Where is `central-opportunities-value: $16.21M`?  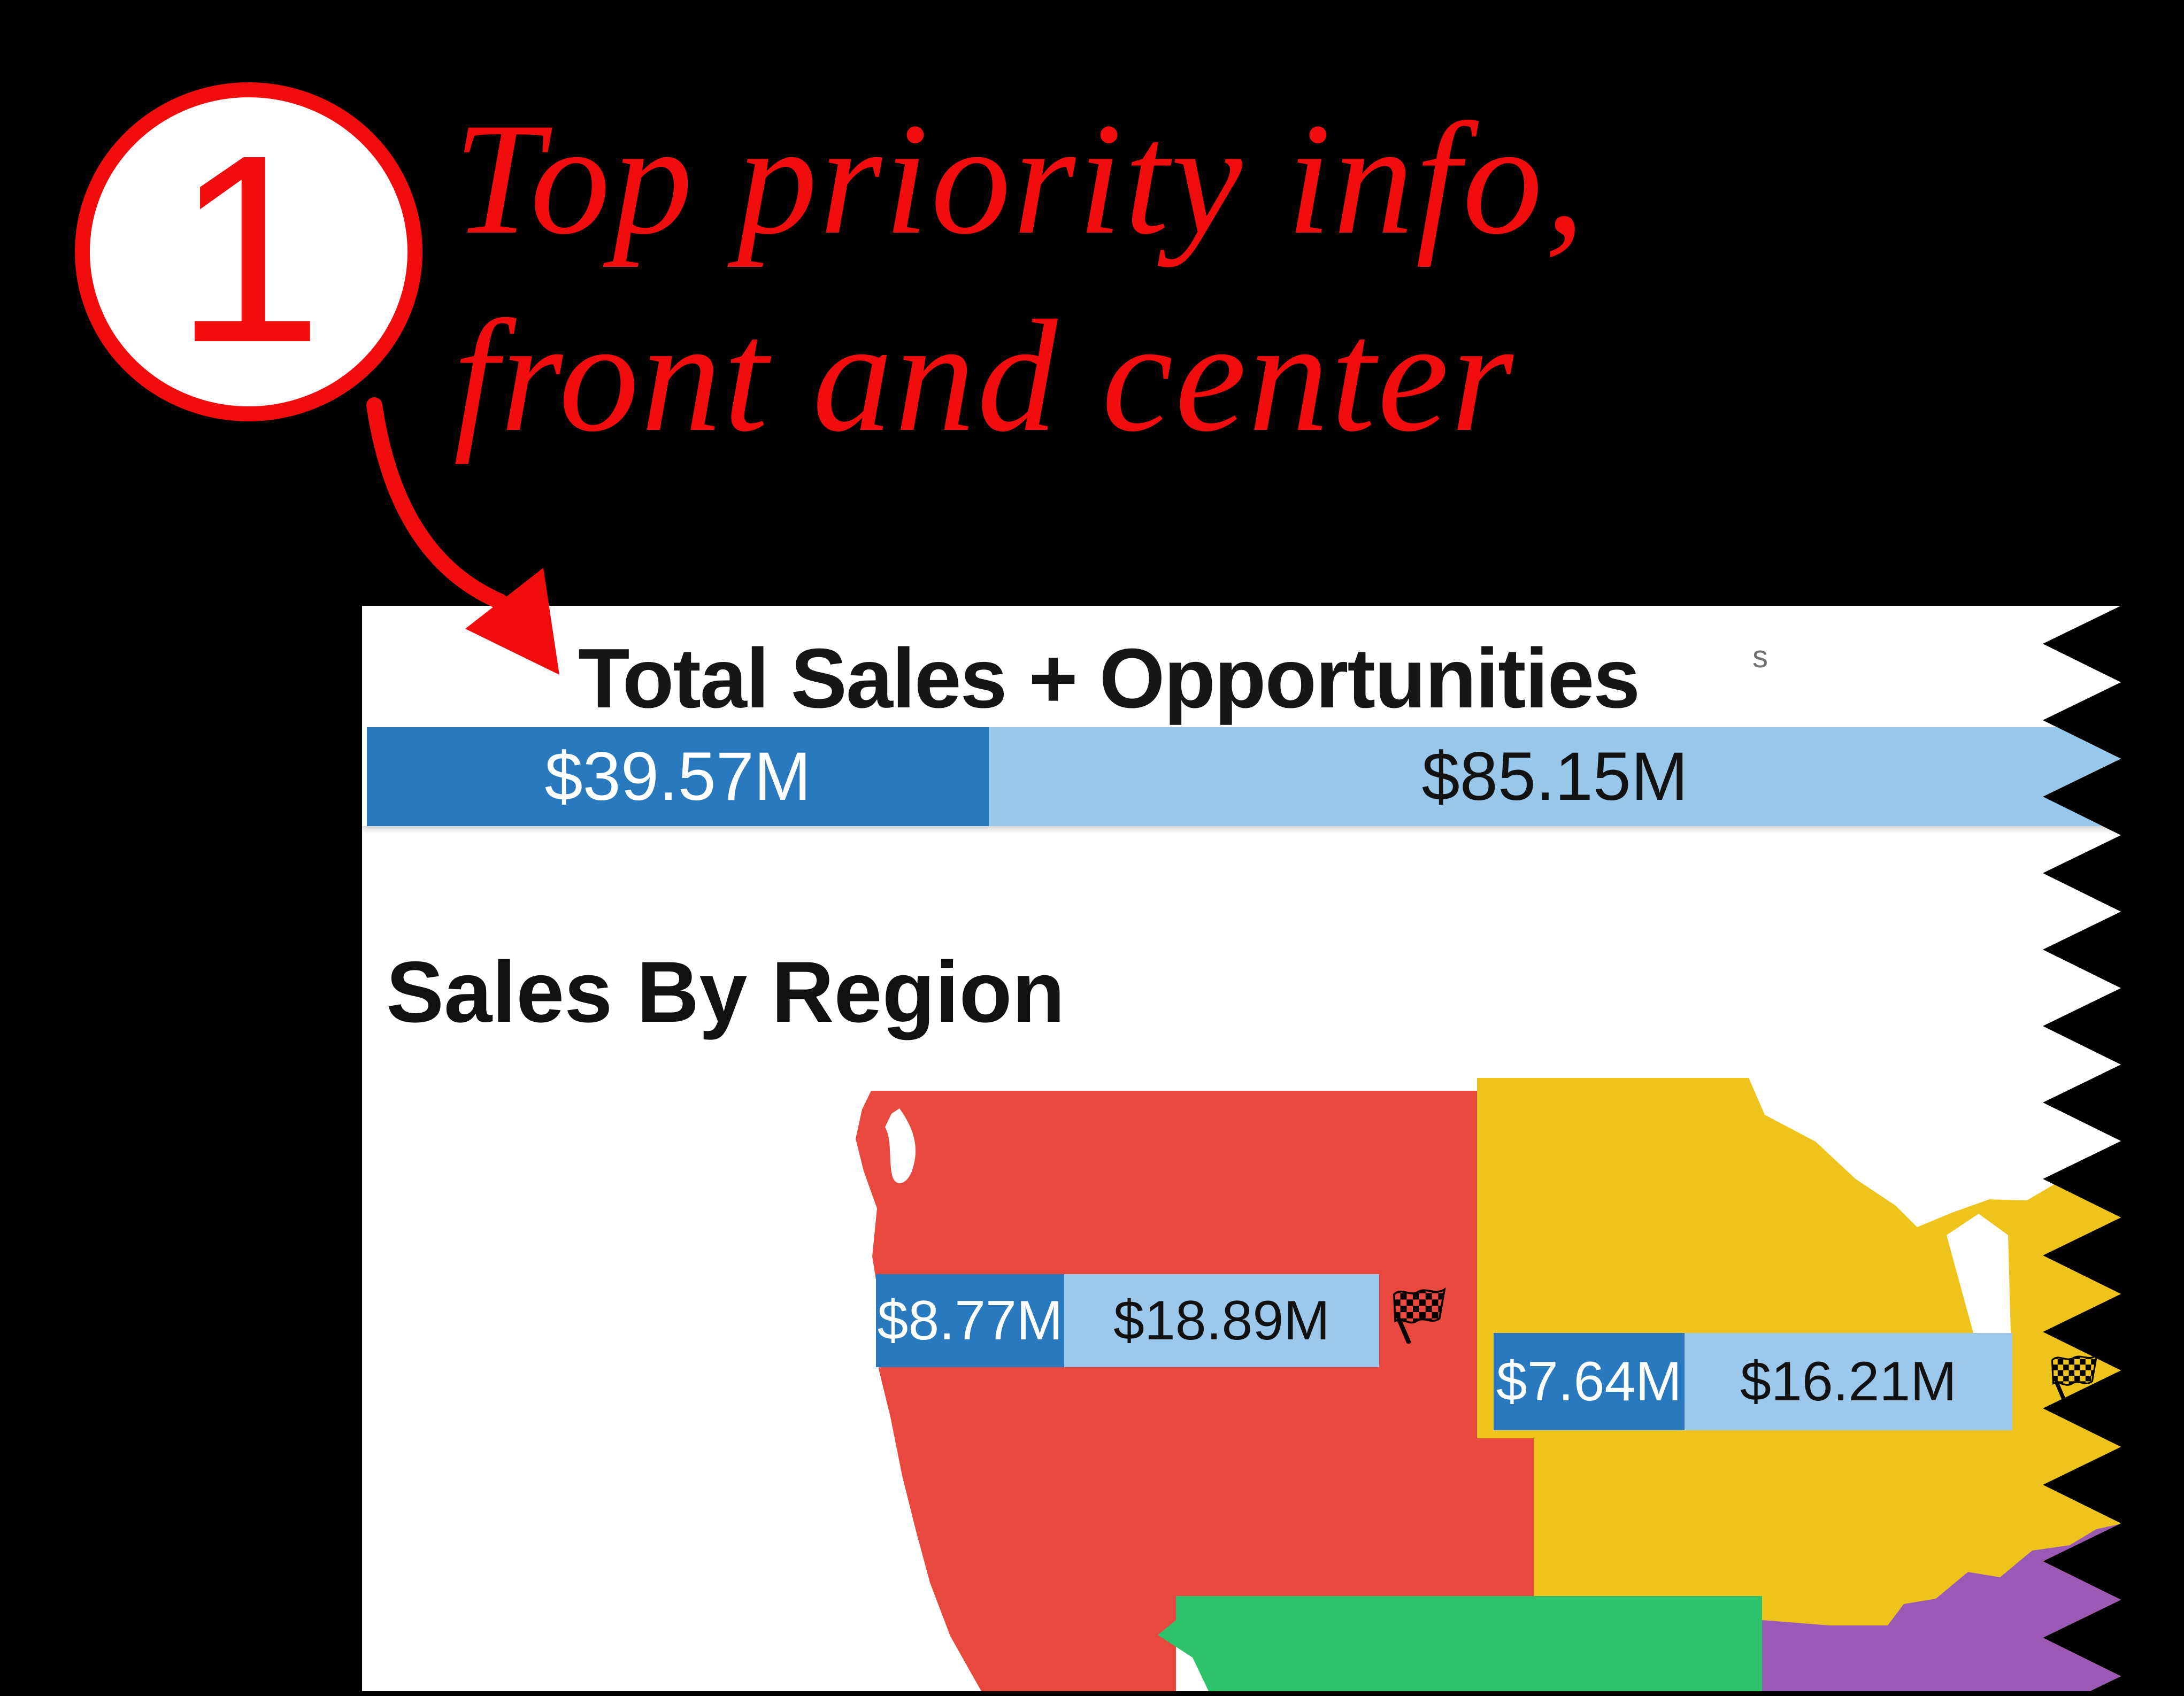
central-opportunities-value: $16.21M is located at coordinates (1849, 1381).